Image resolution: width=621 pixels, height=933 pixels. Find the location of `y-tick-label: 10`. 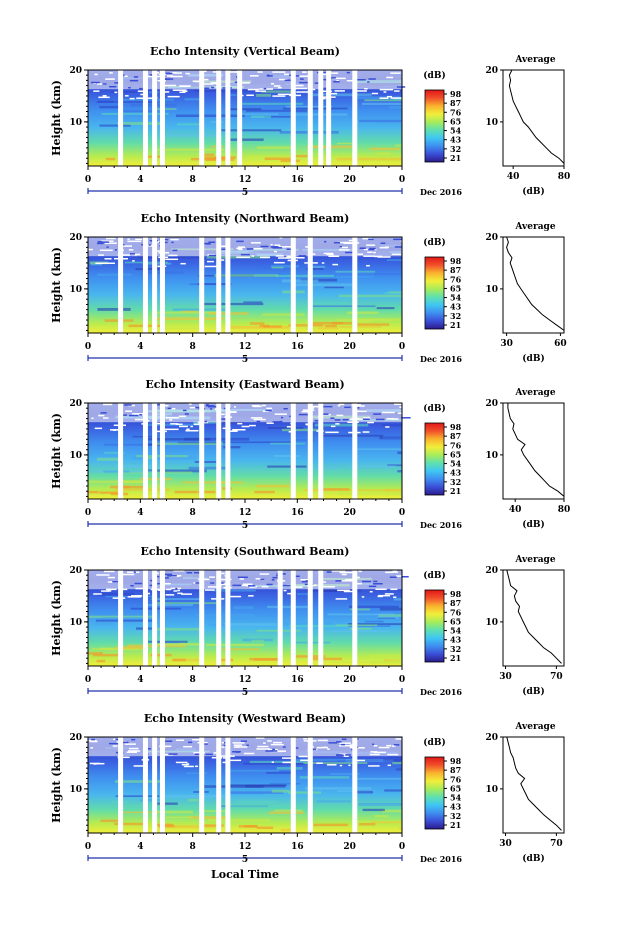

y-tick-label: 10 is located at coordinates (75, 623).